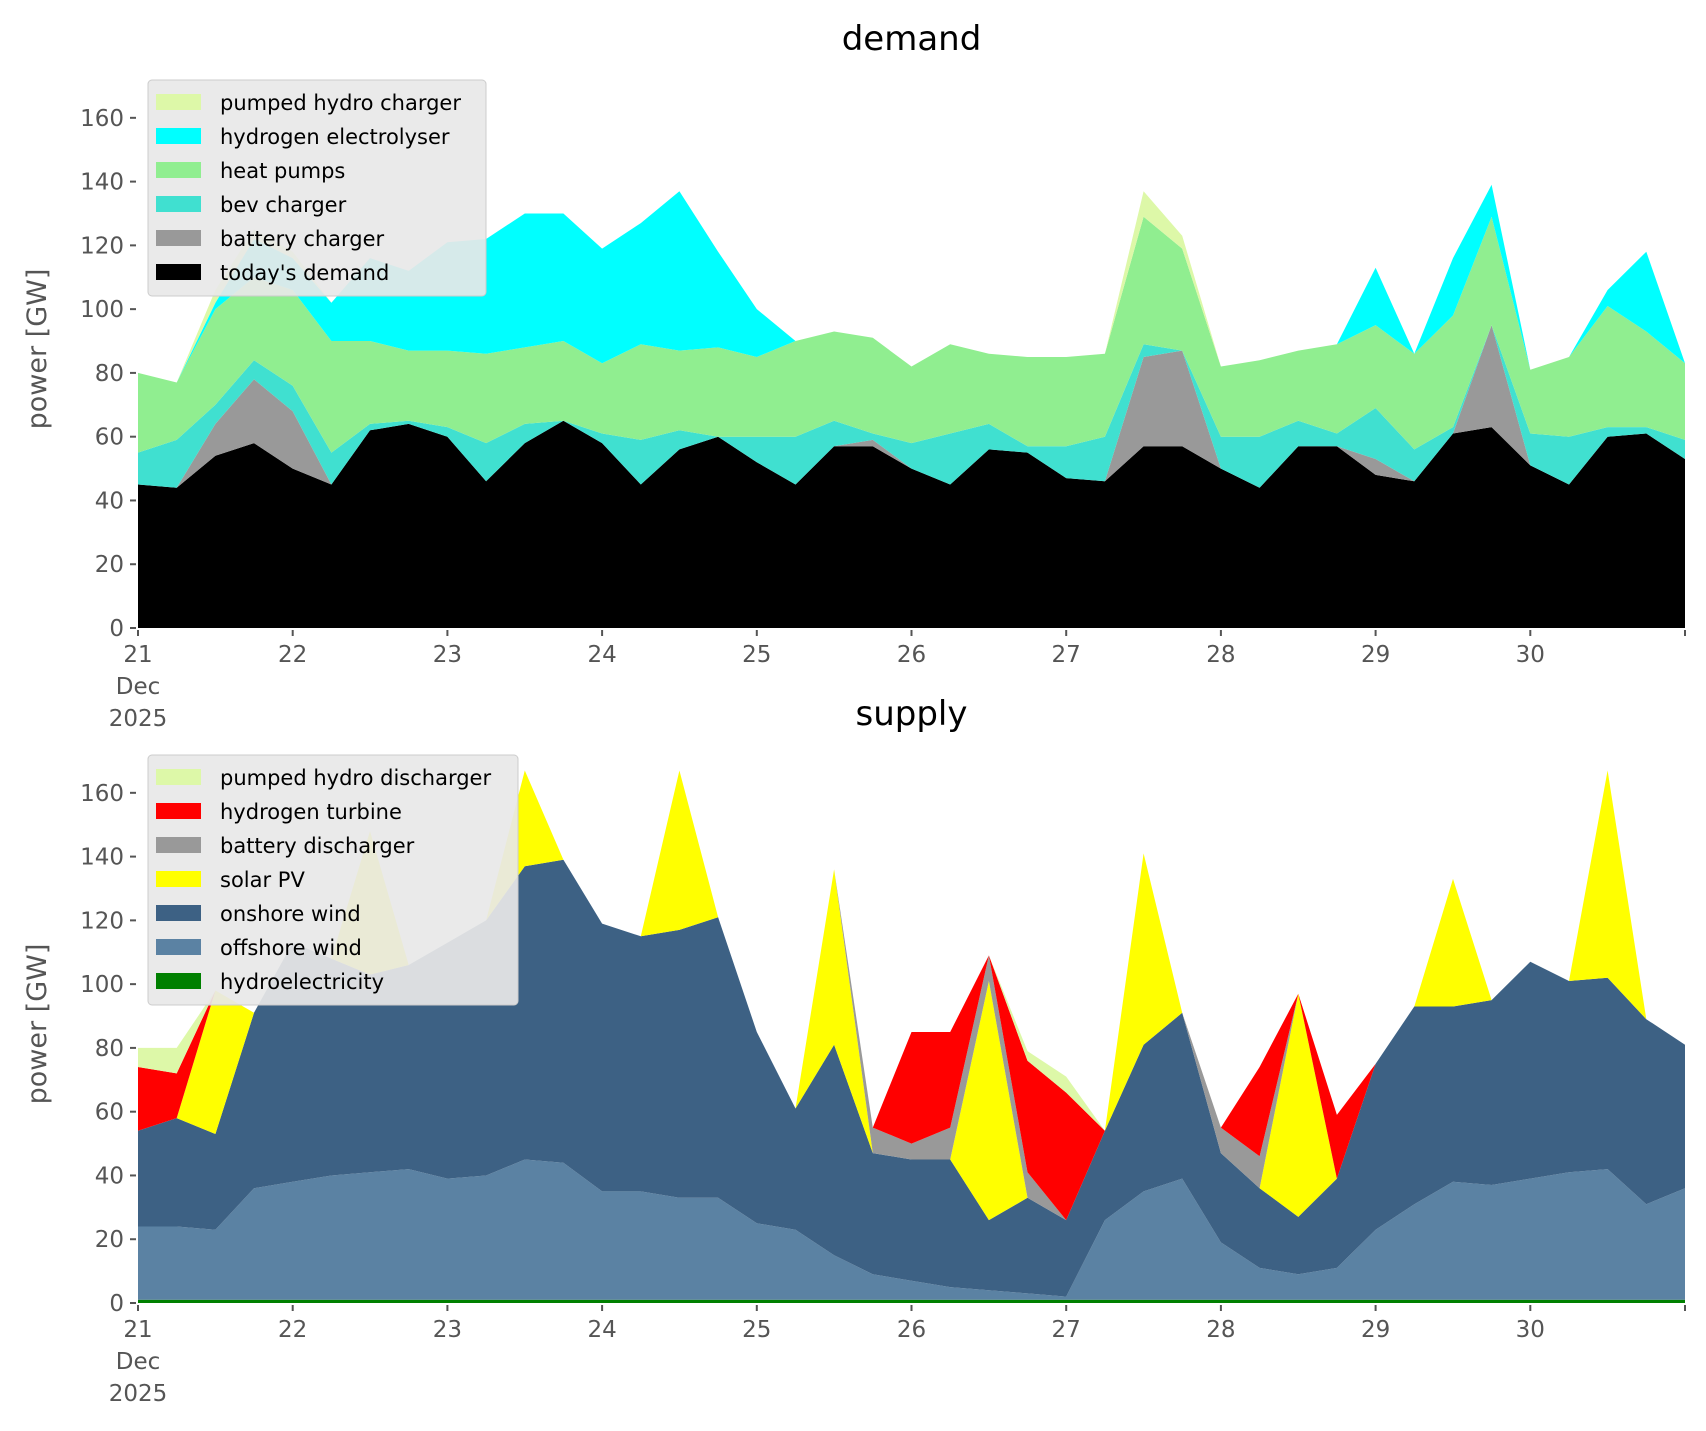 The width and height of the screenshot is (1706, 1431). What do you see at coordinates (355, 778) in the screenshot?
I see `legend-label: pumped hydro discharger` at bounding box center [355, 778].